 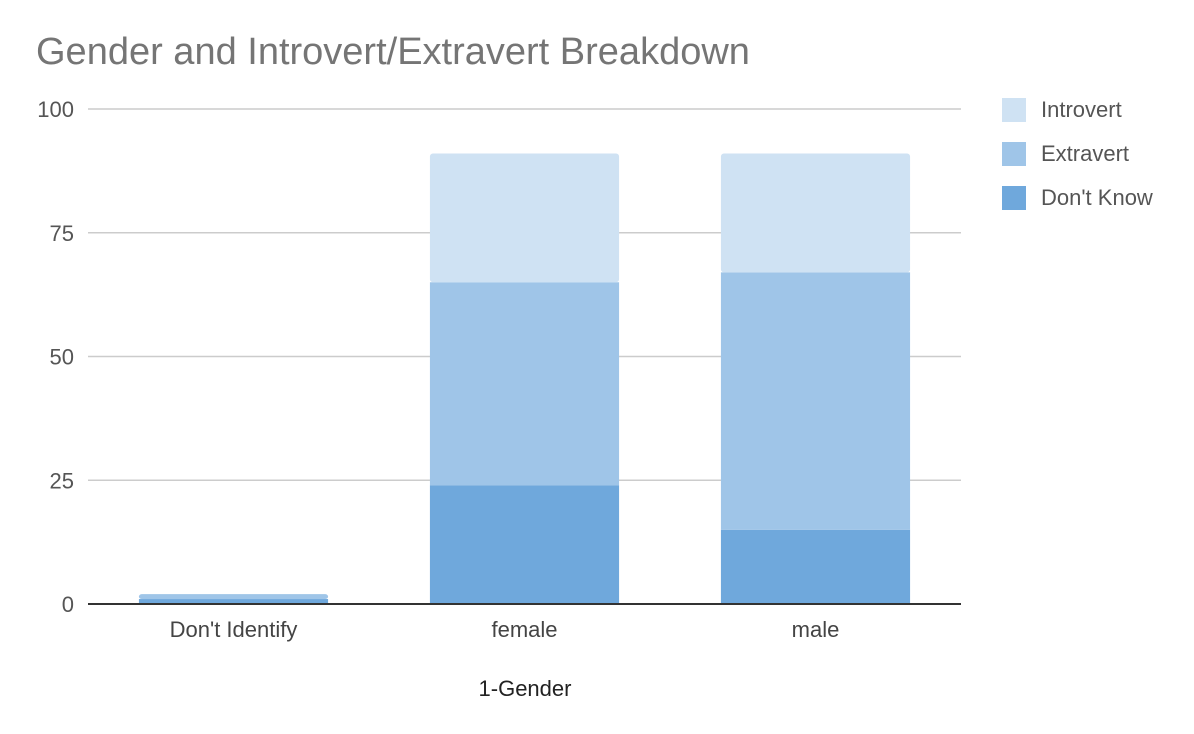 What do you see at coordinates (62, 480) in the screenshot?
I see `y-tick-label: 25` at bounding box center [62, 480].